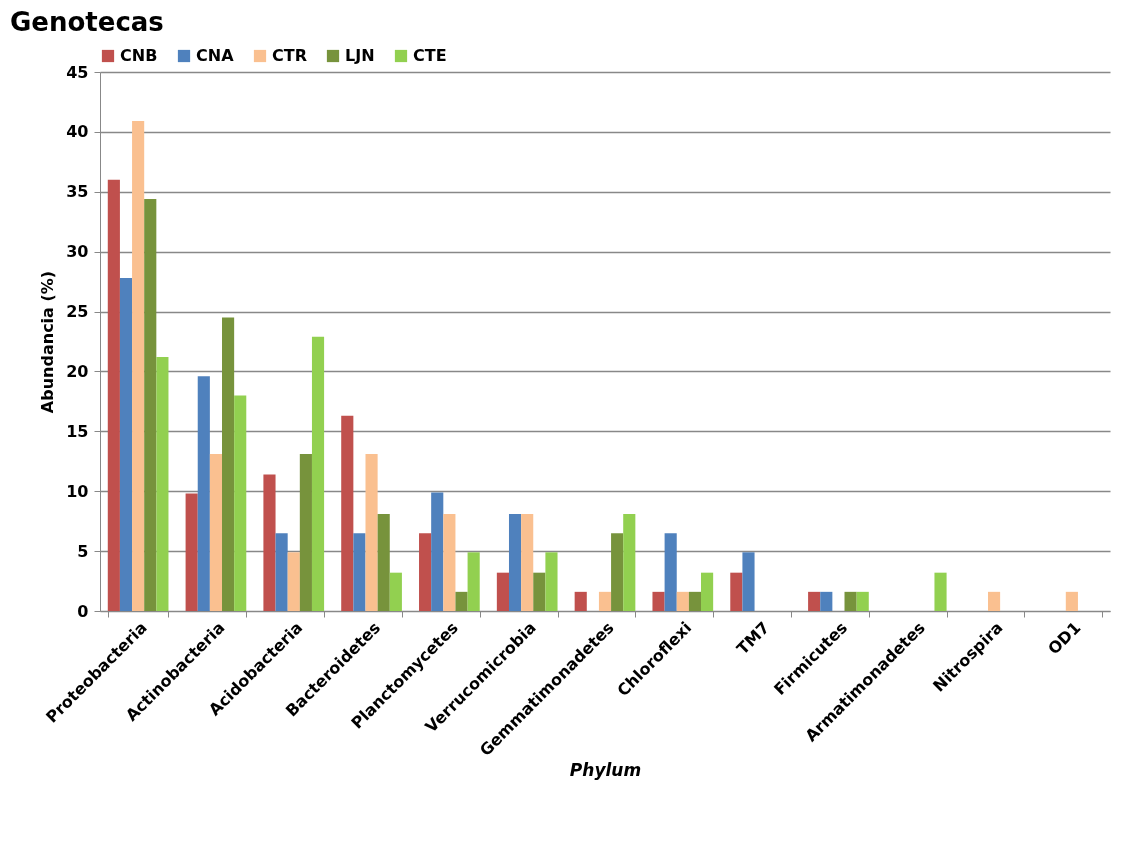 The image size is (1133, 849). Describe the element at coordinates (77, 132) in the screenshot. I see `y-tick-label: 40` at that location.